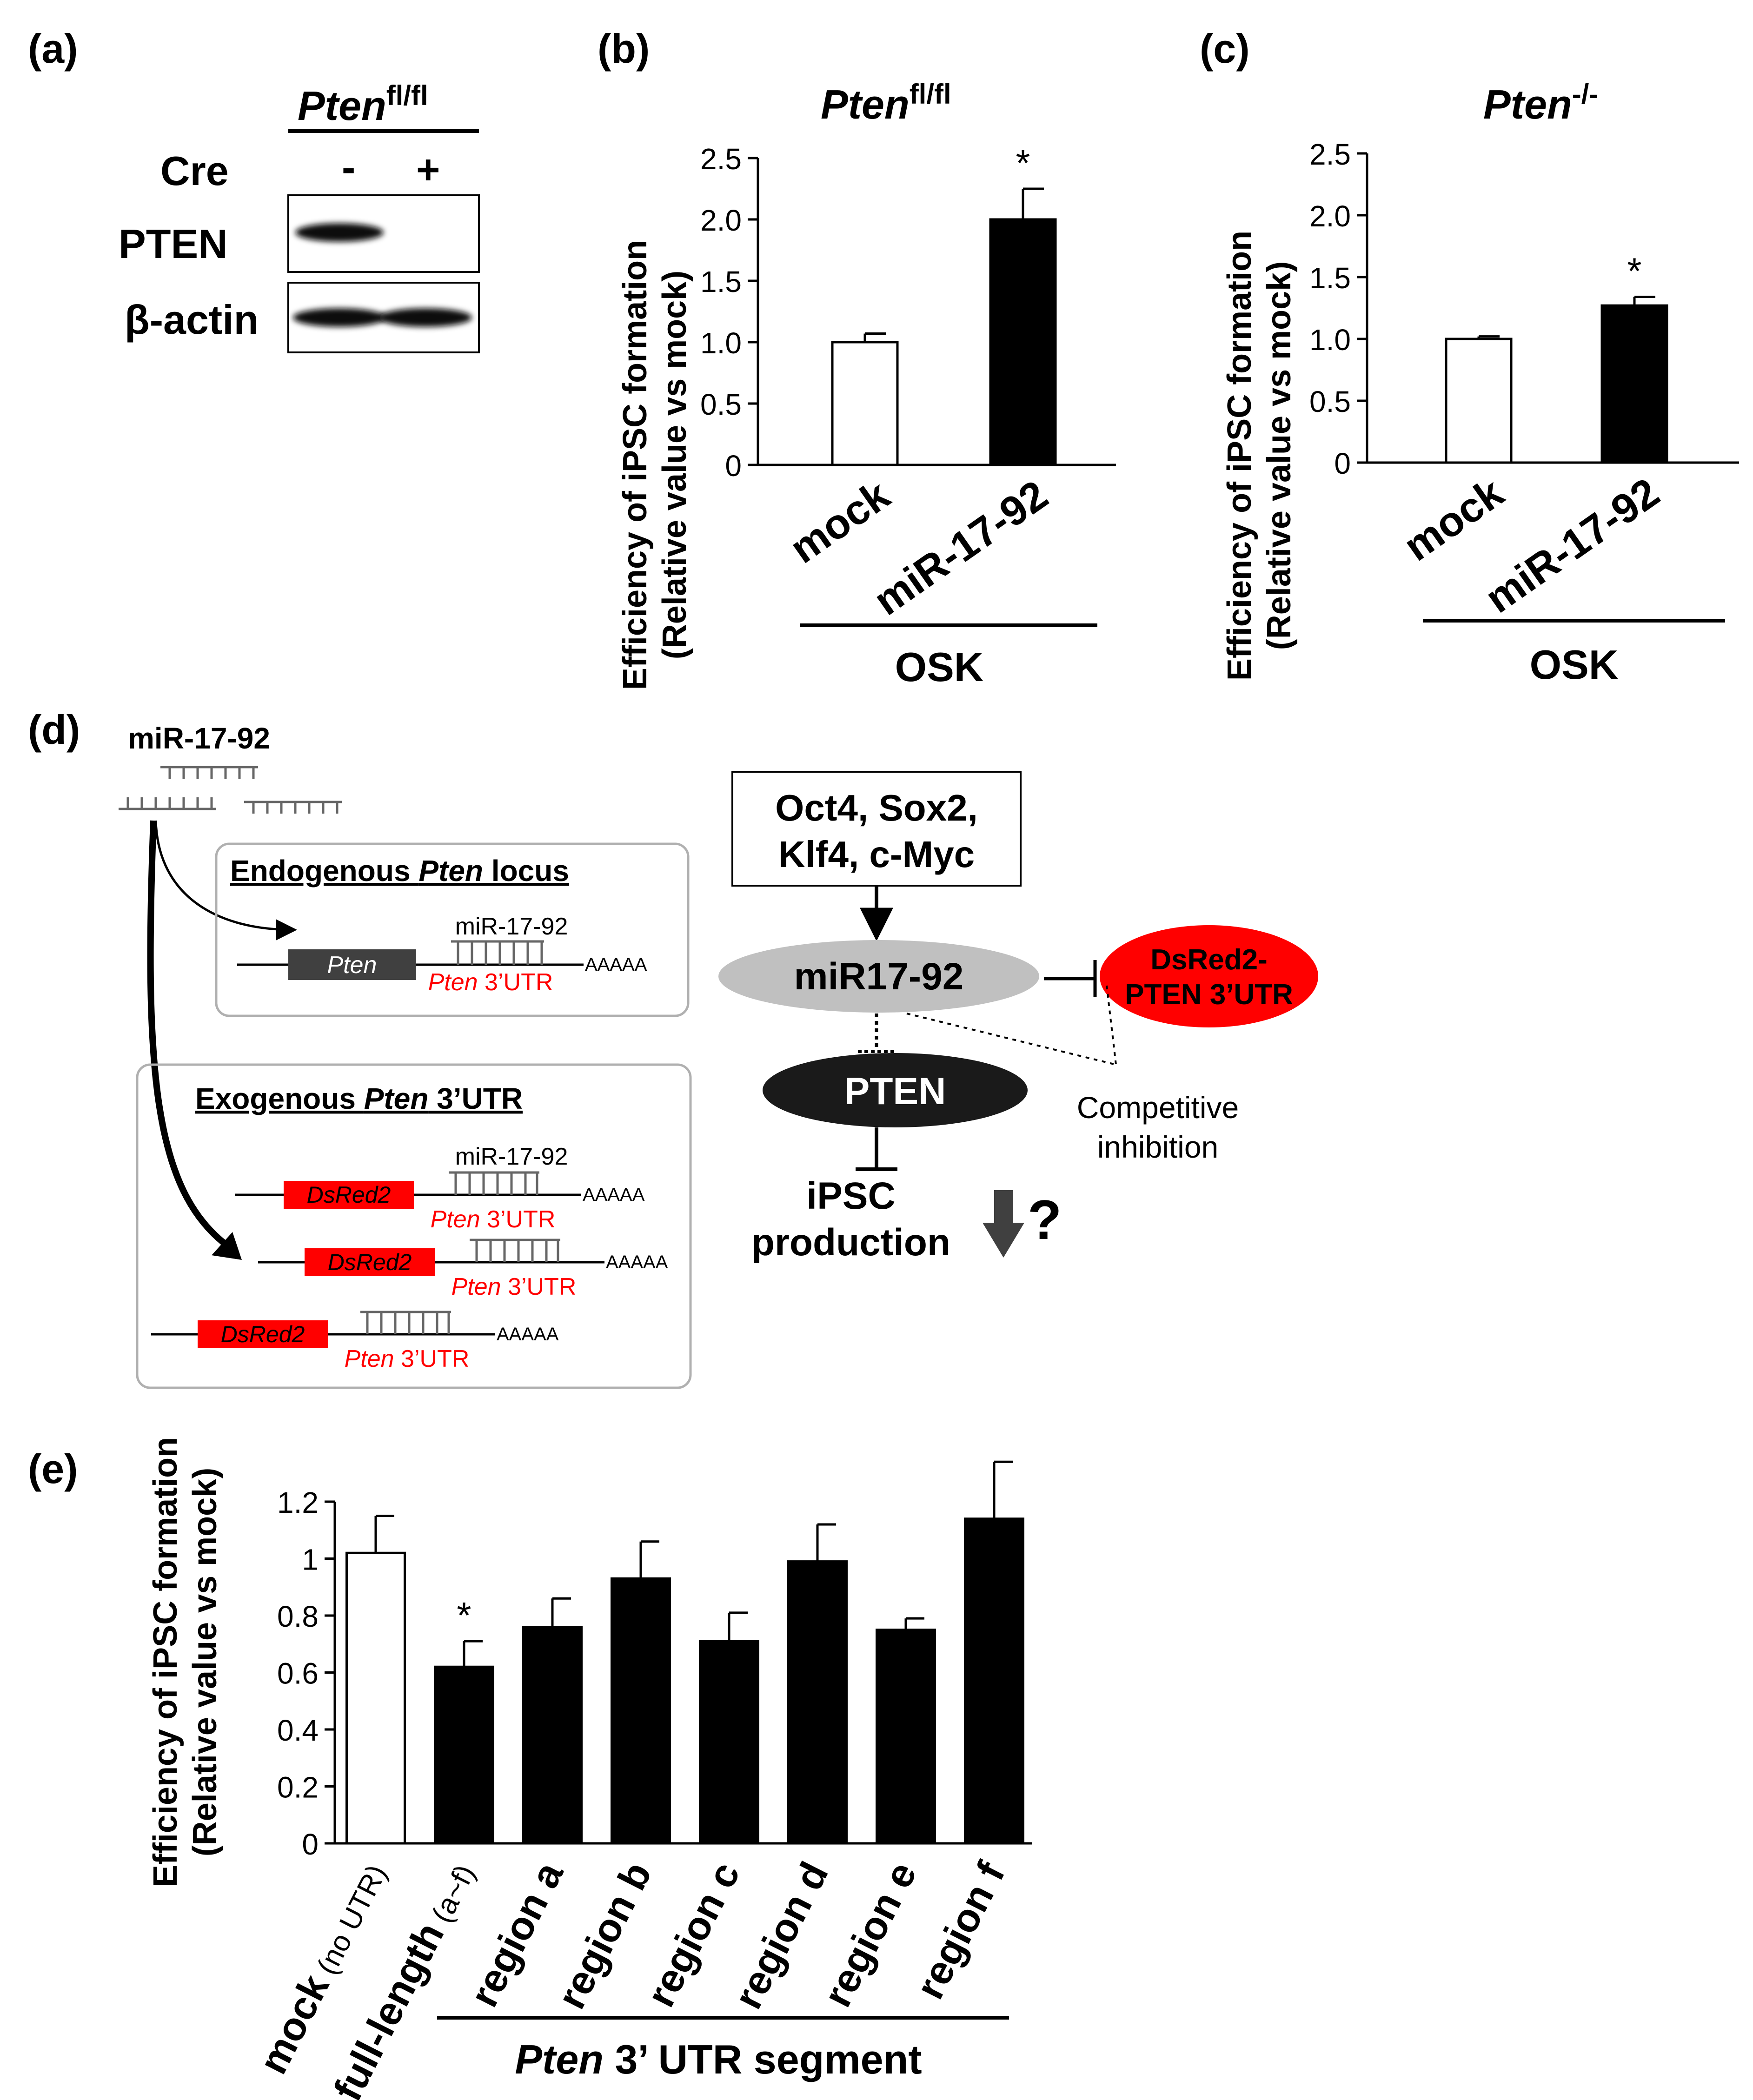  I want to click on panel-a: (a) Ptenfl/fl Cre - + PTEN β-actin, so click(254, 189).